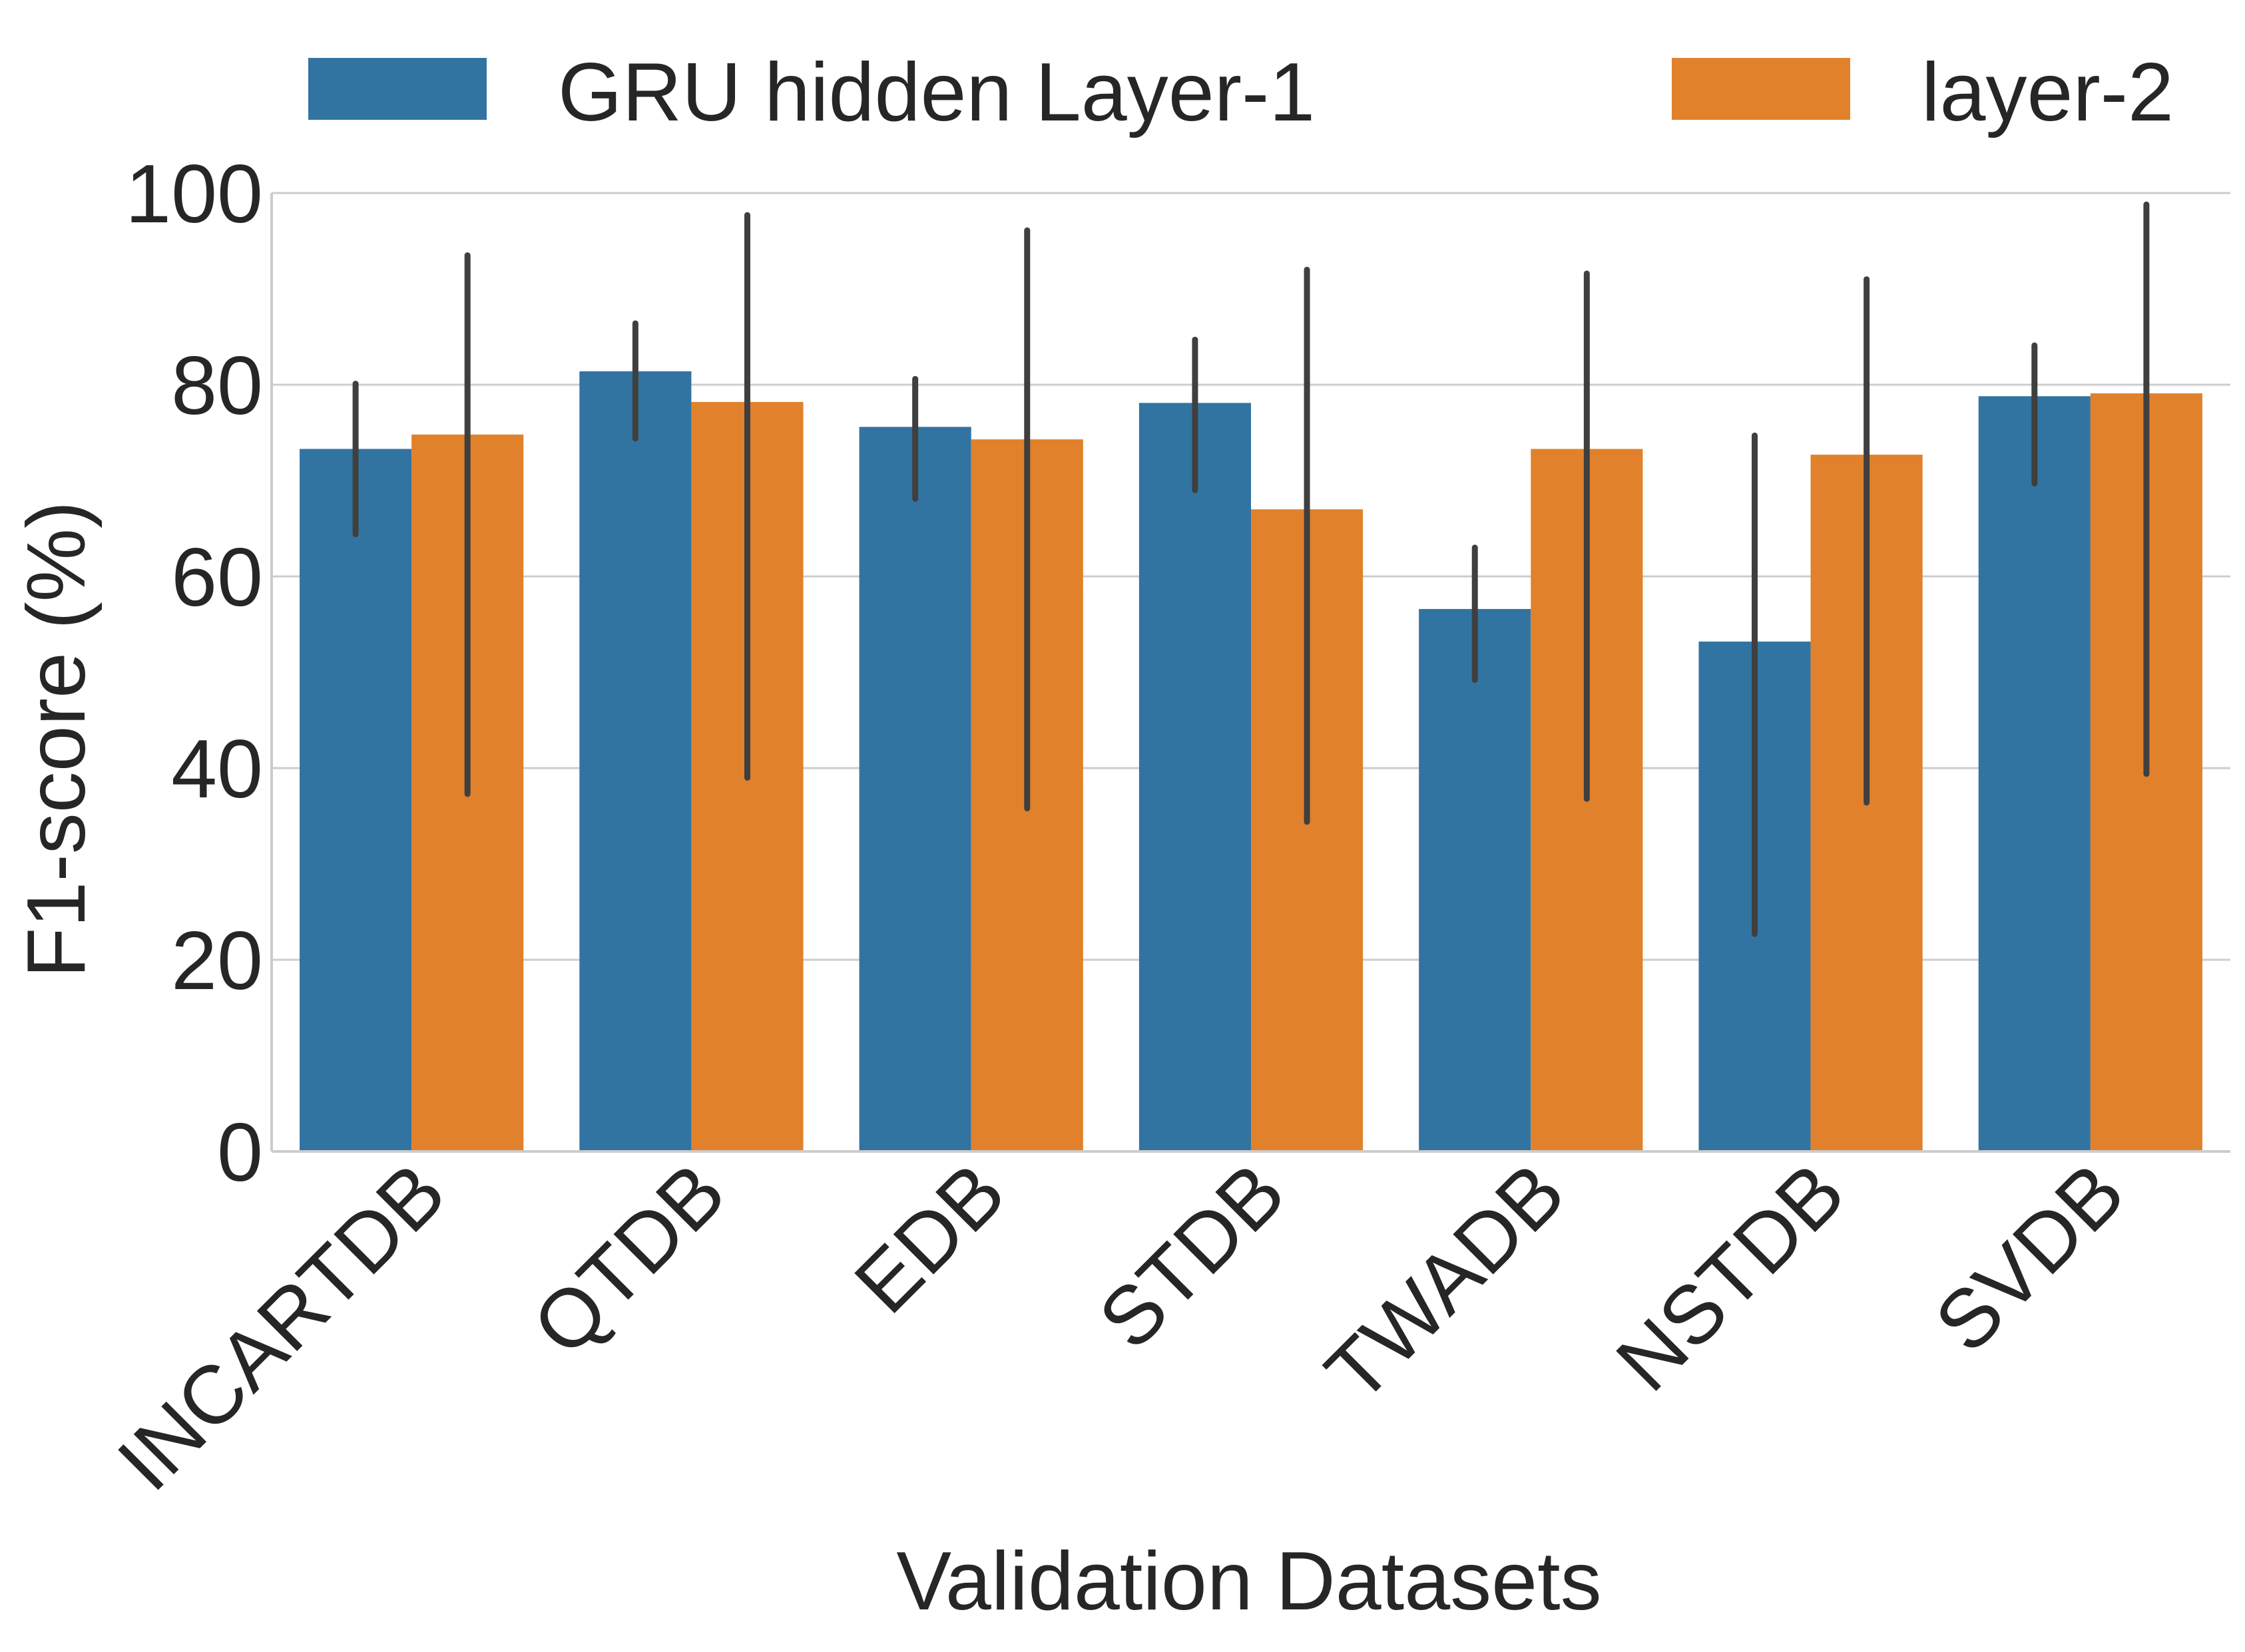 The image size is (2245, 1652). What do you see at coordinates (937, 93) in the screenshot?
I see `legend-label-layer-1: GRU hidden Layer-1` at bounding box center [937, 93].